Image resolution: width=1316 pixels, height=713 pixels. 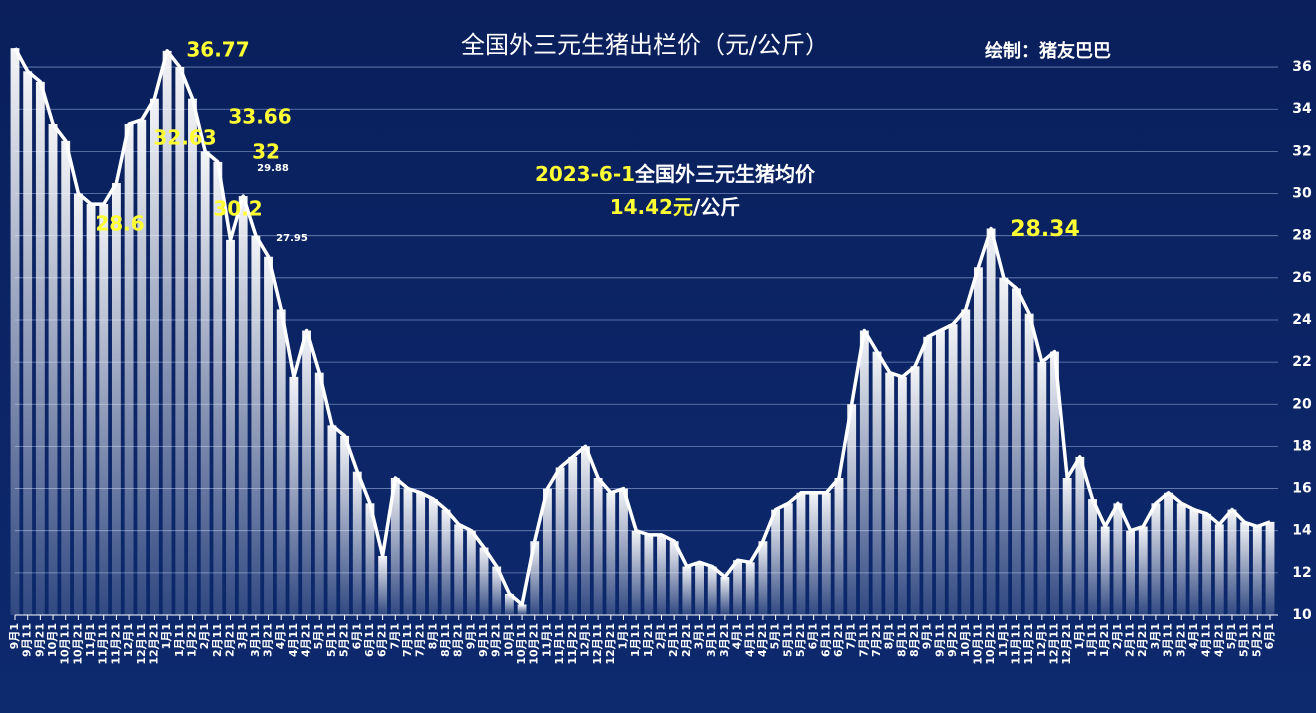 I want to click on x-tick-label: 4月21, so click(x=306, y=640).